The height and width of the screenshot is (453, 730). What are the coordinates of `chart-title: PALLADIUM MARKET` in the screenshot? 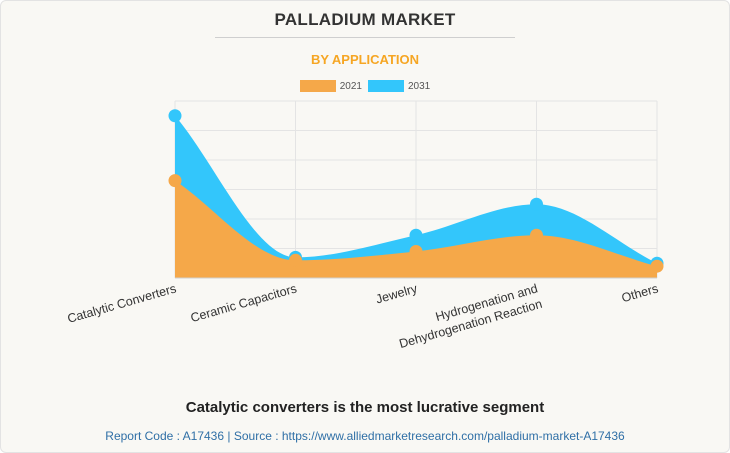 It's located at (365, 19).